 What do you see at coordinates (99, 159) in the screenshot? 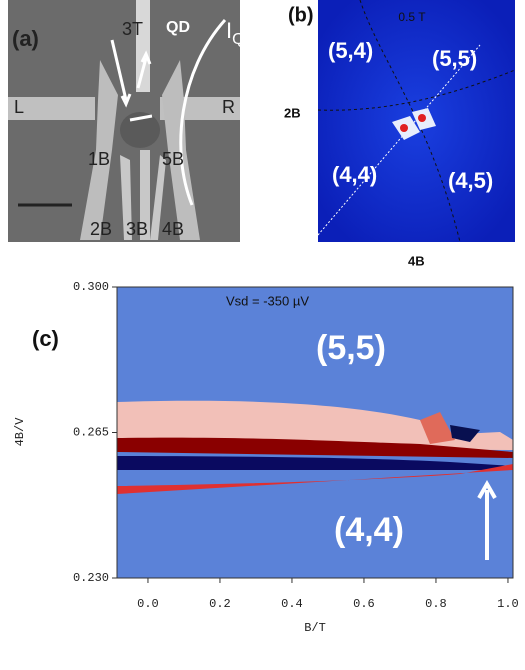
I see `gate-label: 1B` at bounding box center [99, 159].